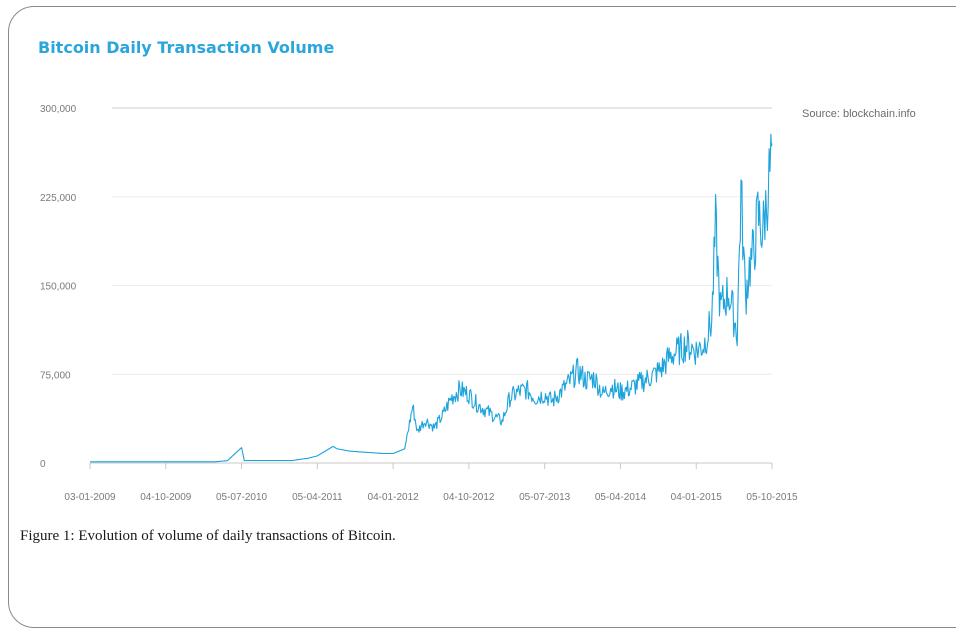 The image size is (956, 628). What do you see at coordinates (469, 497) in the screenshot?
I see `x-tick-label: 04-10-2012` at bounding box center [469, 497].